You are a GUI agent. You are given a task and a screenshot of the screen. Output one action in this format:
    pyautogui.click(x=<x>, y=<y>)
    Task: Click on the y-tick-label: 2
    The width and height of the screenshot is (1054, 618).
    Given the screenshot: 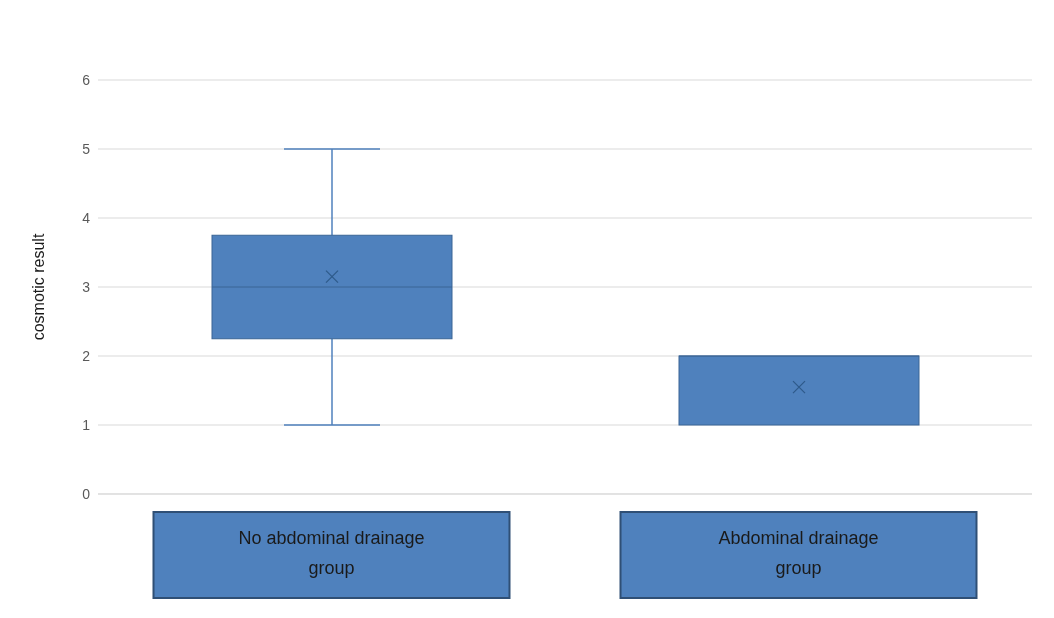 What is the action you would take?
    pyautogui.click(x=86, y=355)
    